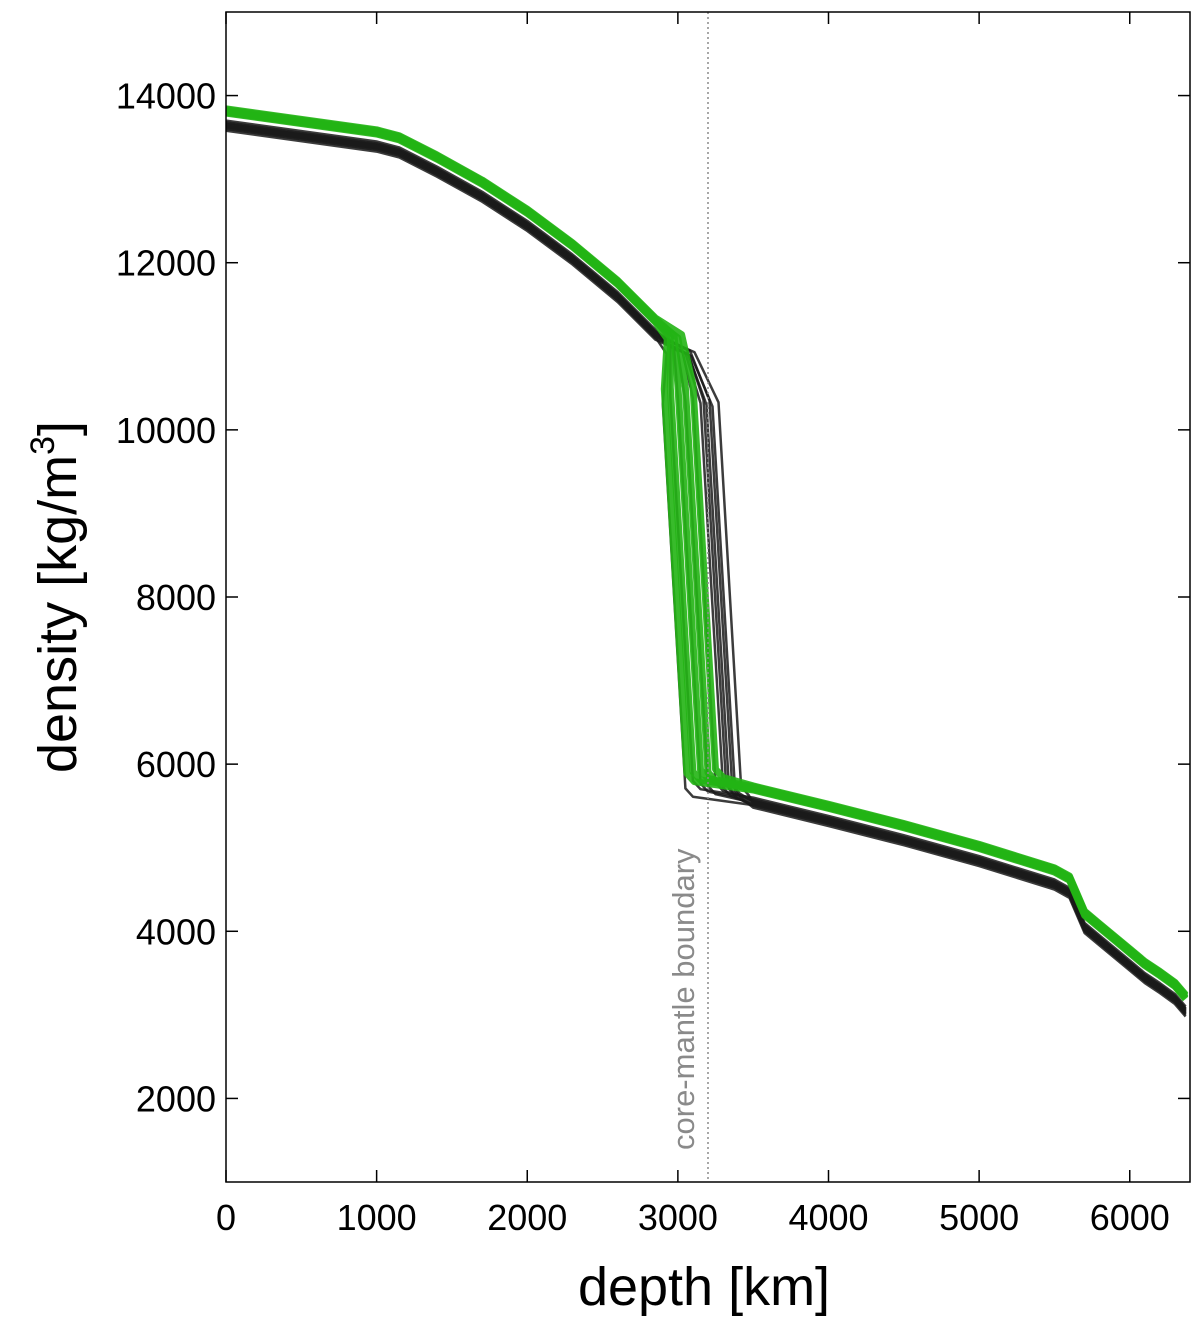  I want to click on x-tick-label: 2000, so click(527, 1217).